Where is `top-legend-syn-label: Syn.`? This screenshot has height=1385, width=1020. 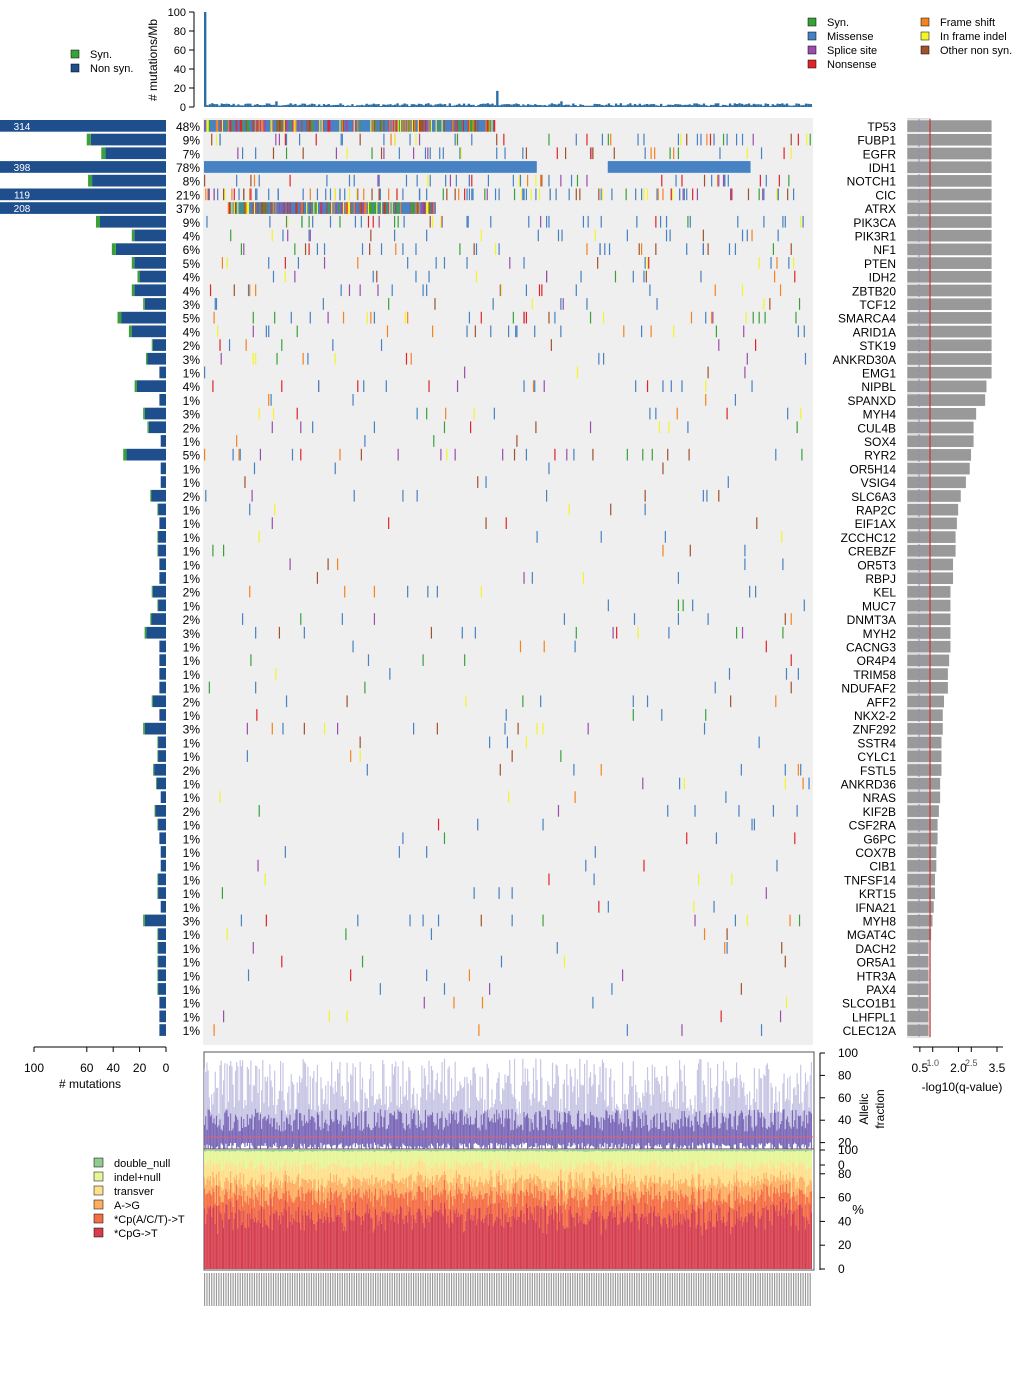 top-legend-syn-label: Syn. is located at coordinates (101, 55).